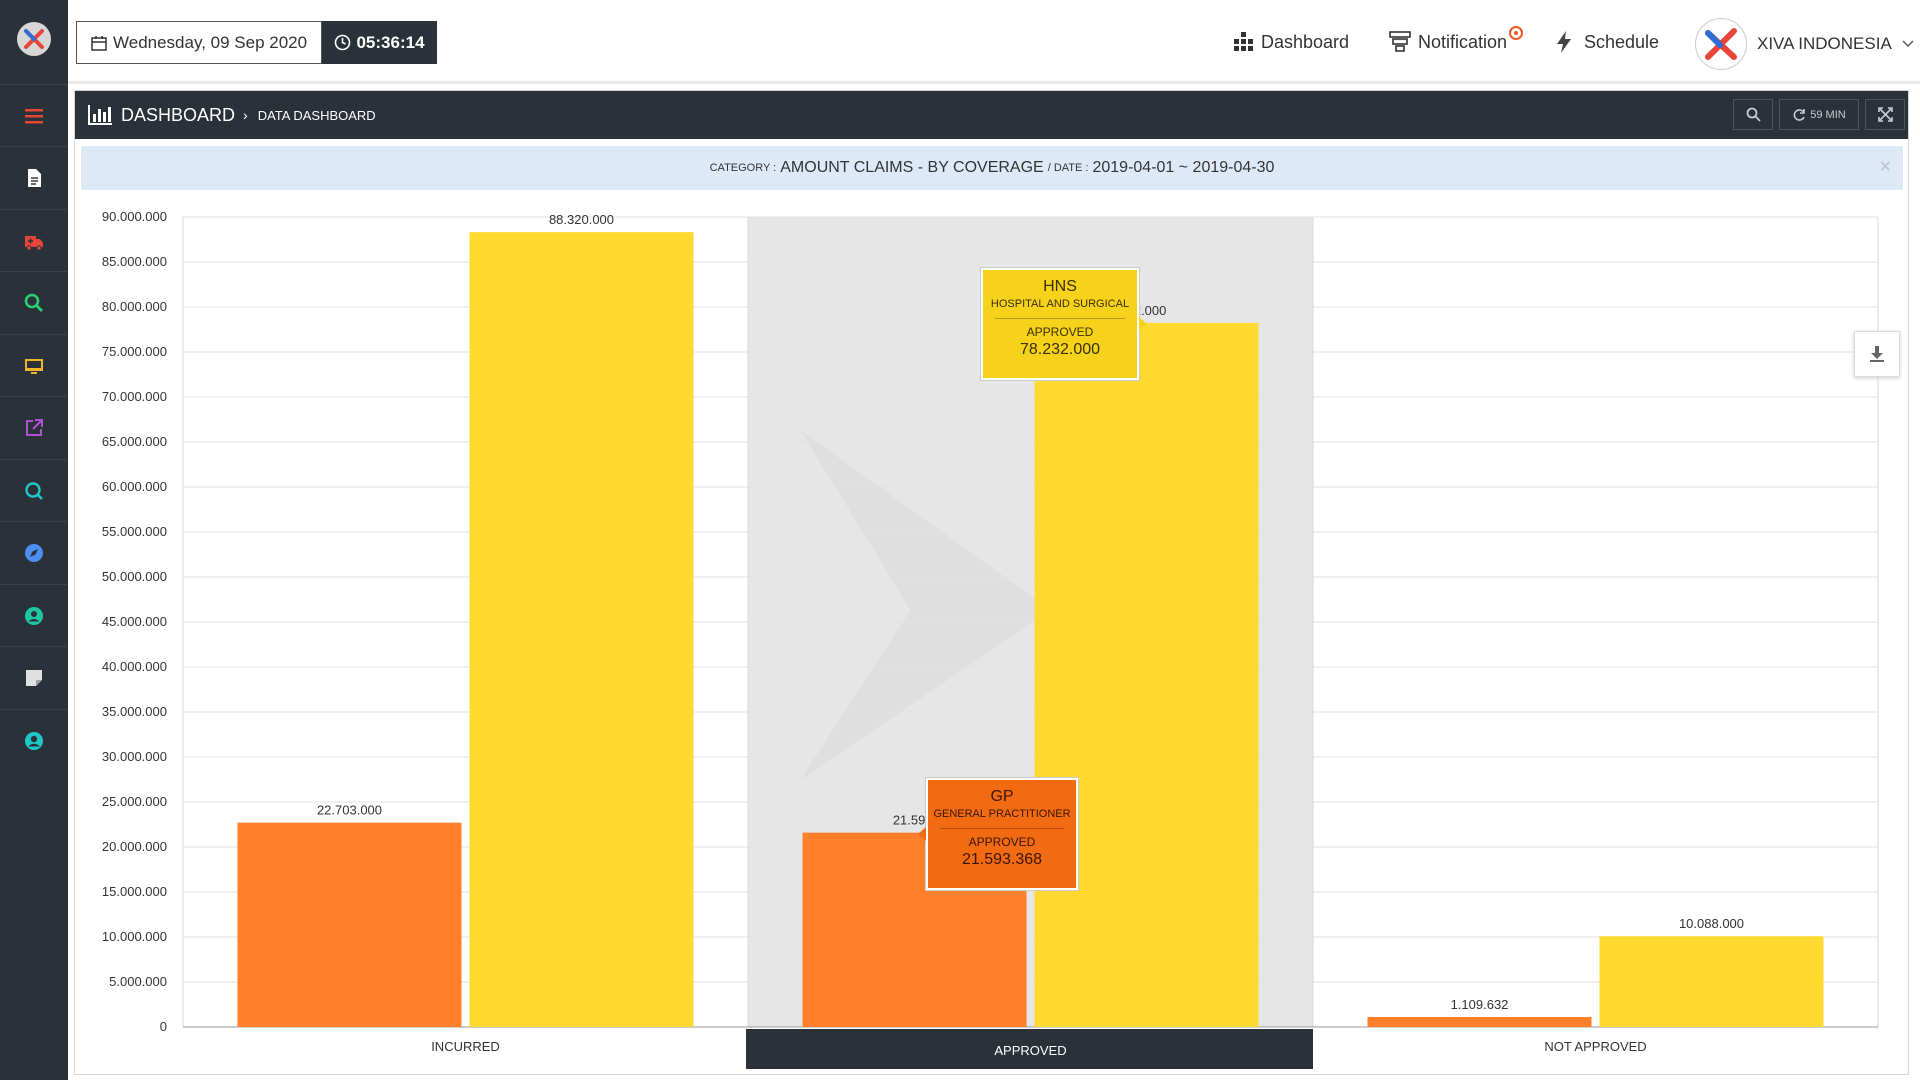 The height and width of the screenshot is (1080, 1920). I want to click on expand-icon, so click(1885, 114).